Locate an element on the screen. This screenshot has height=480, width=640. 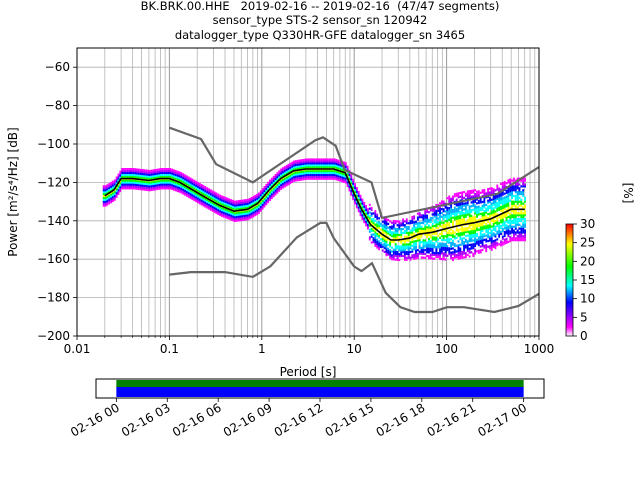
x-tick-label: 1000 is located at coordinates (539, 349).